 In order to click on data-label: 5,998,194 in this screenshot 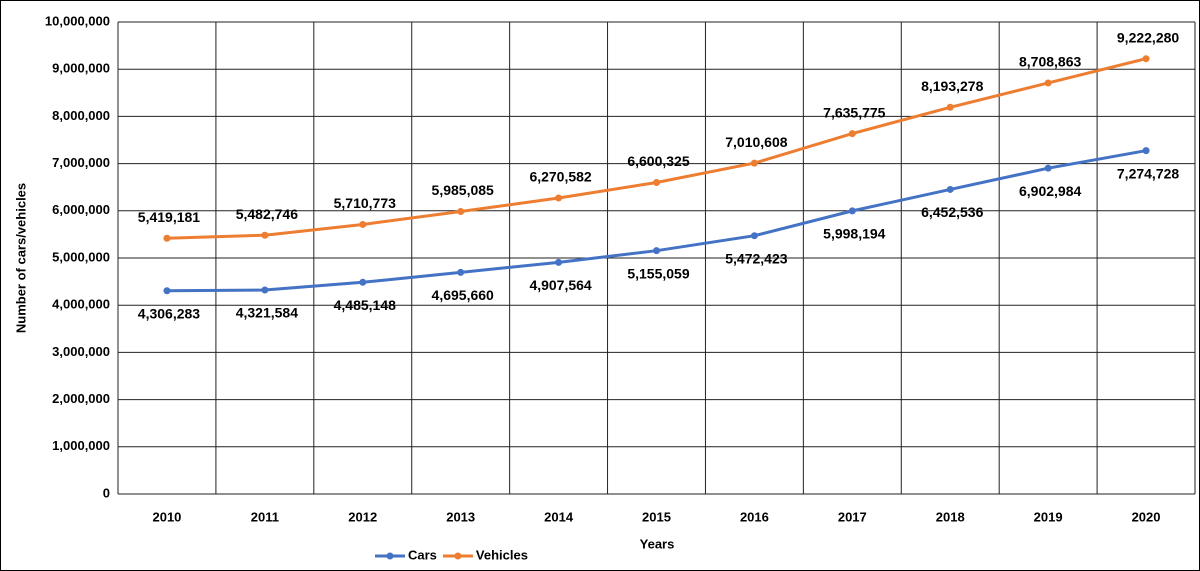, I will do `click(854, 234)`.